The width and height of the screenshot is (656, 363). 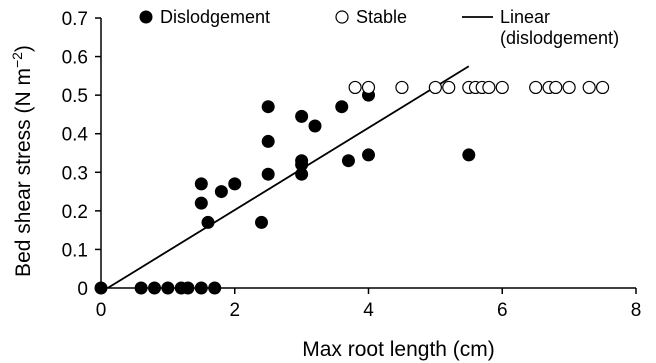 I want to click on y-tick-label: 0.1, so click(x=75, y=250).